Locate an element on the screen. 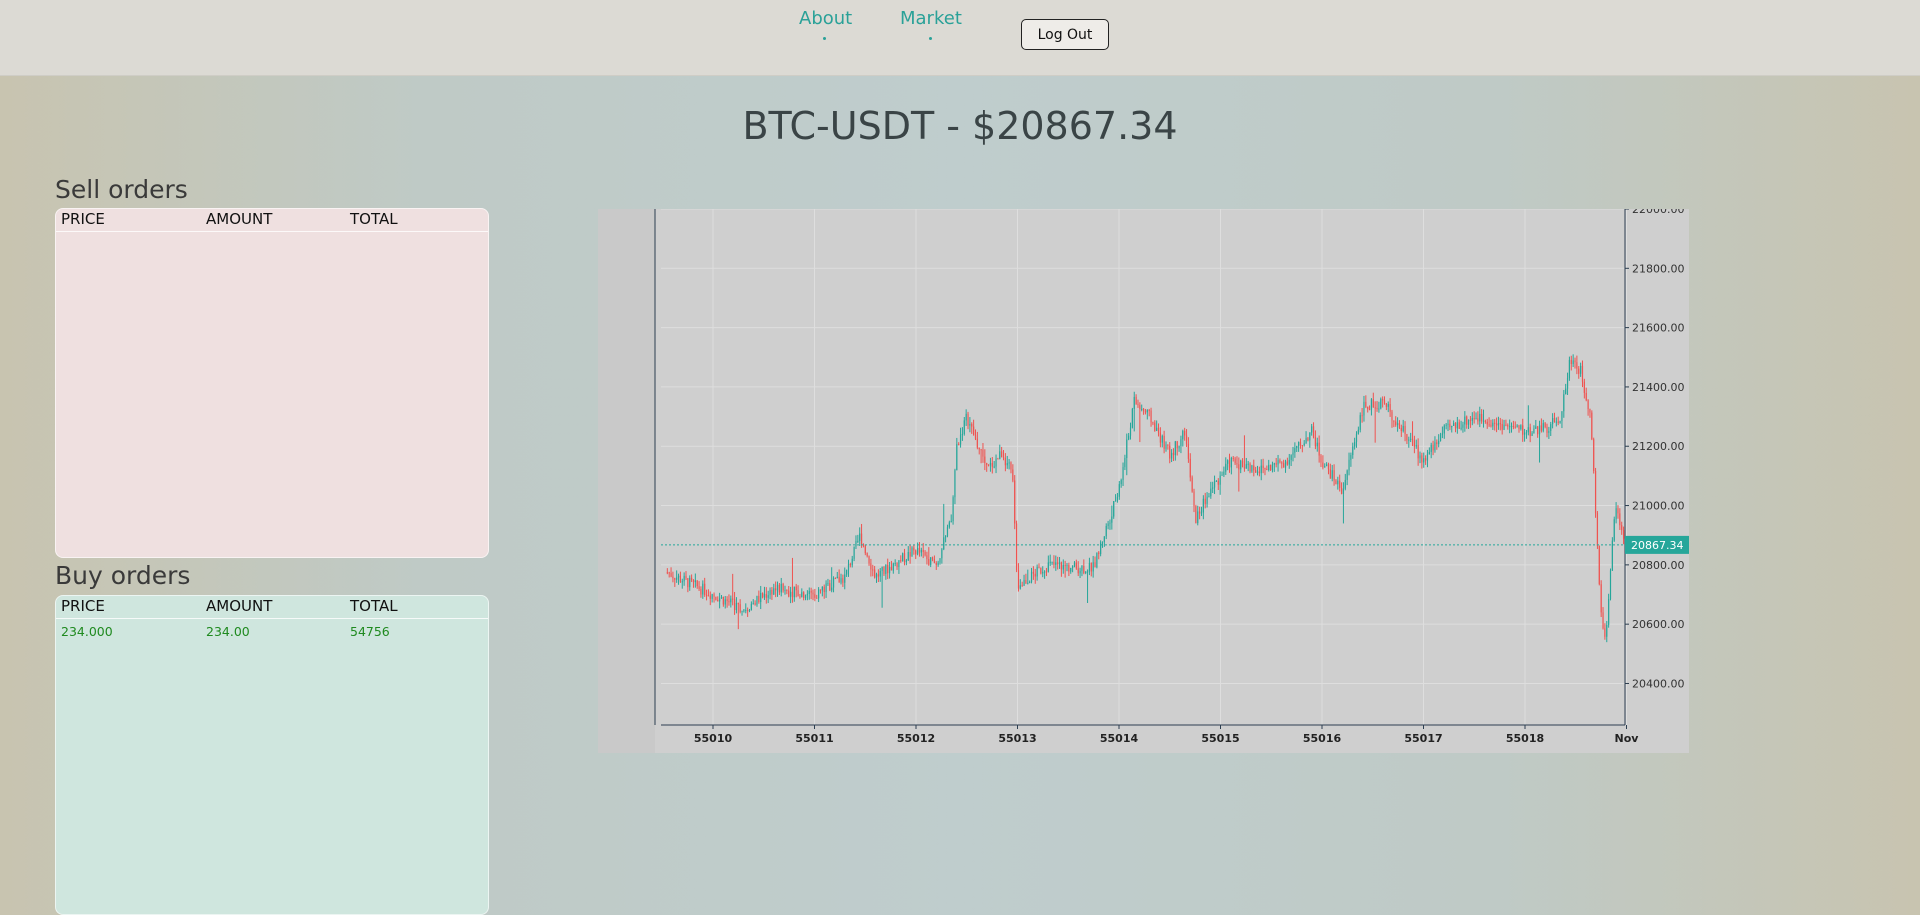  x-tick-label: 55015 is located at coordinates (1220, 738).